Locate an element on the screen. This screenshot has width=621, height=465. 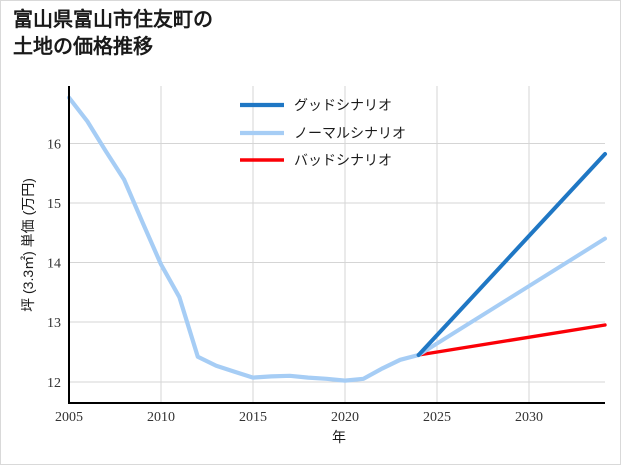
legend-item-good: グッドシナリオ is located at coordinates (316, 106).